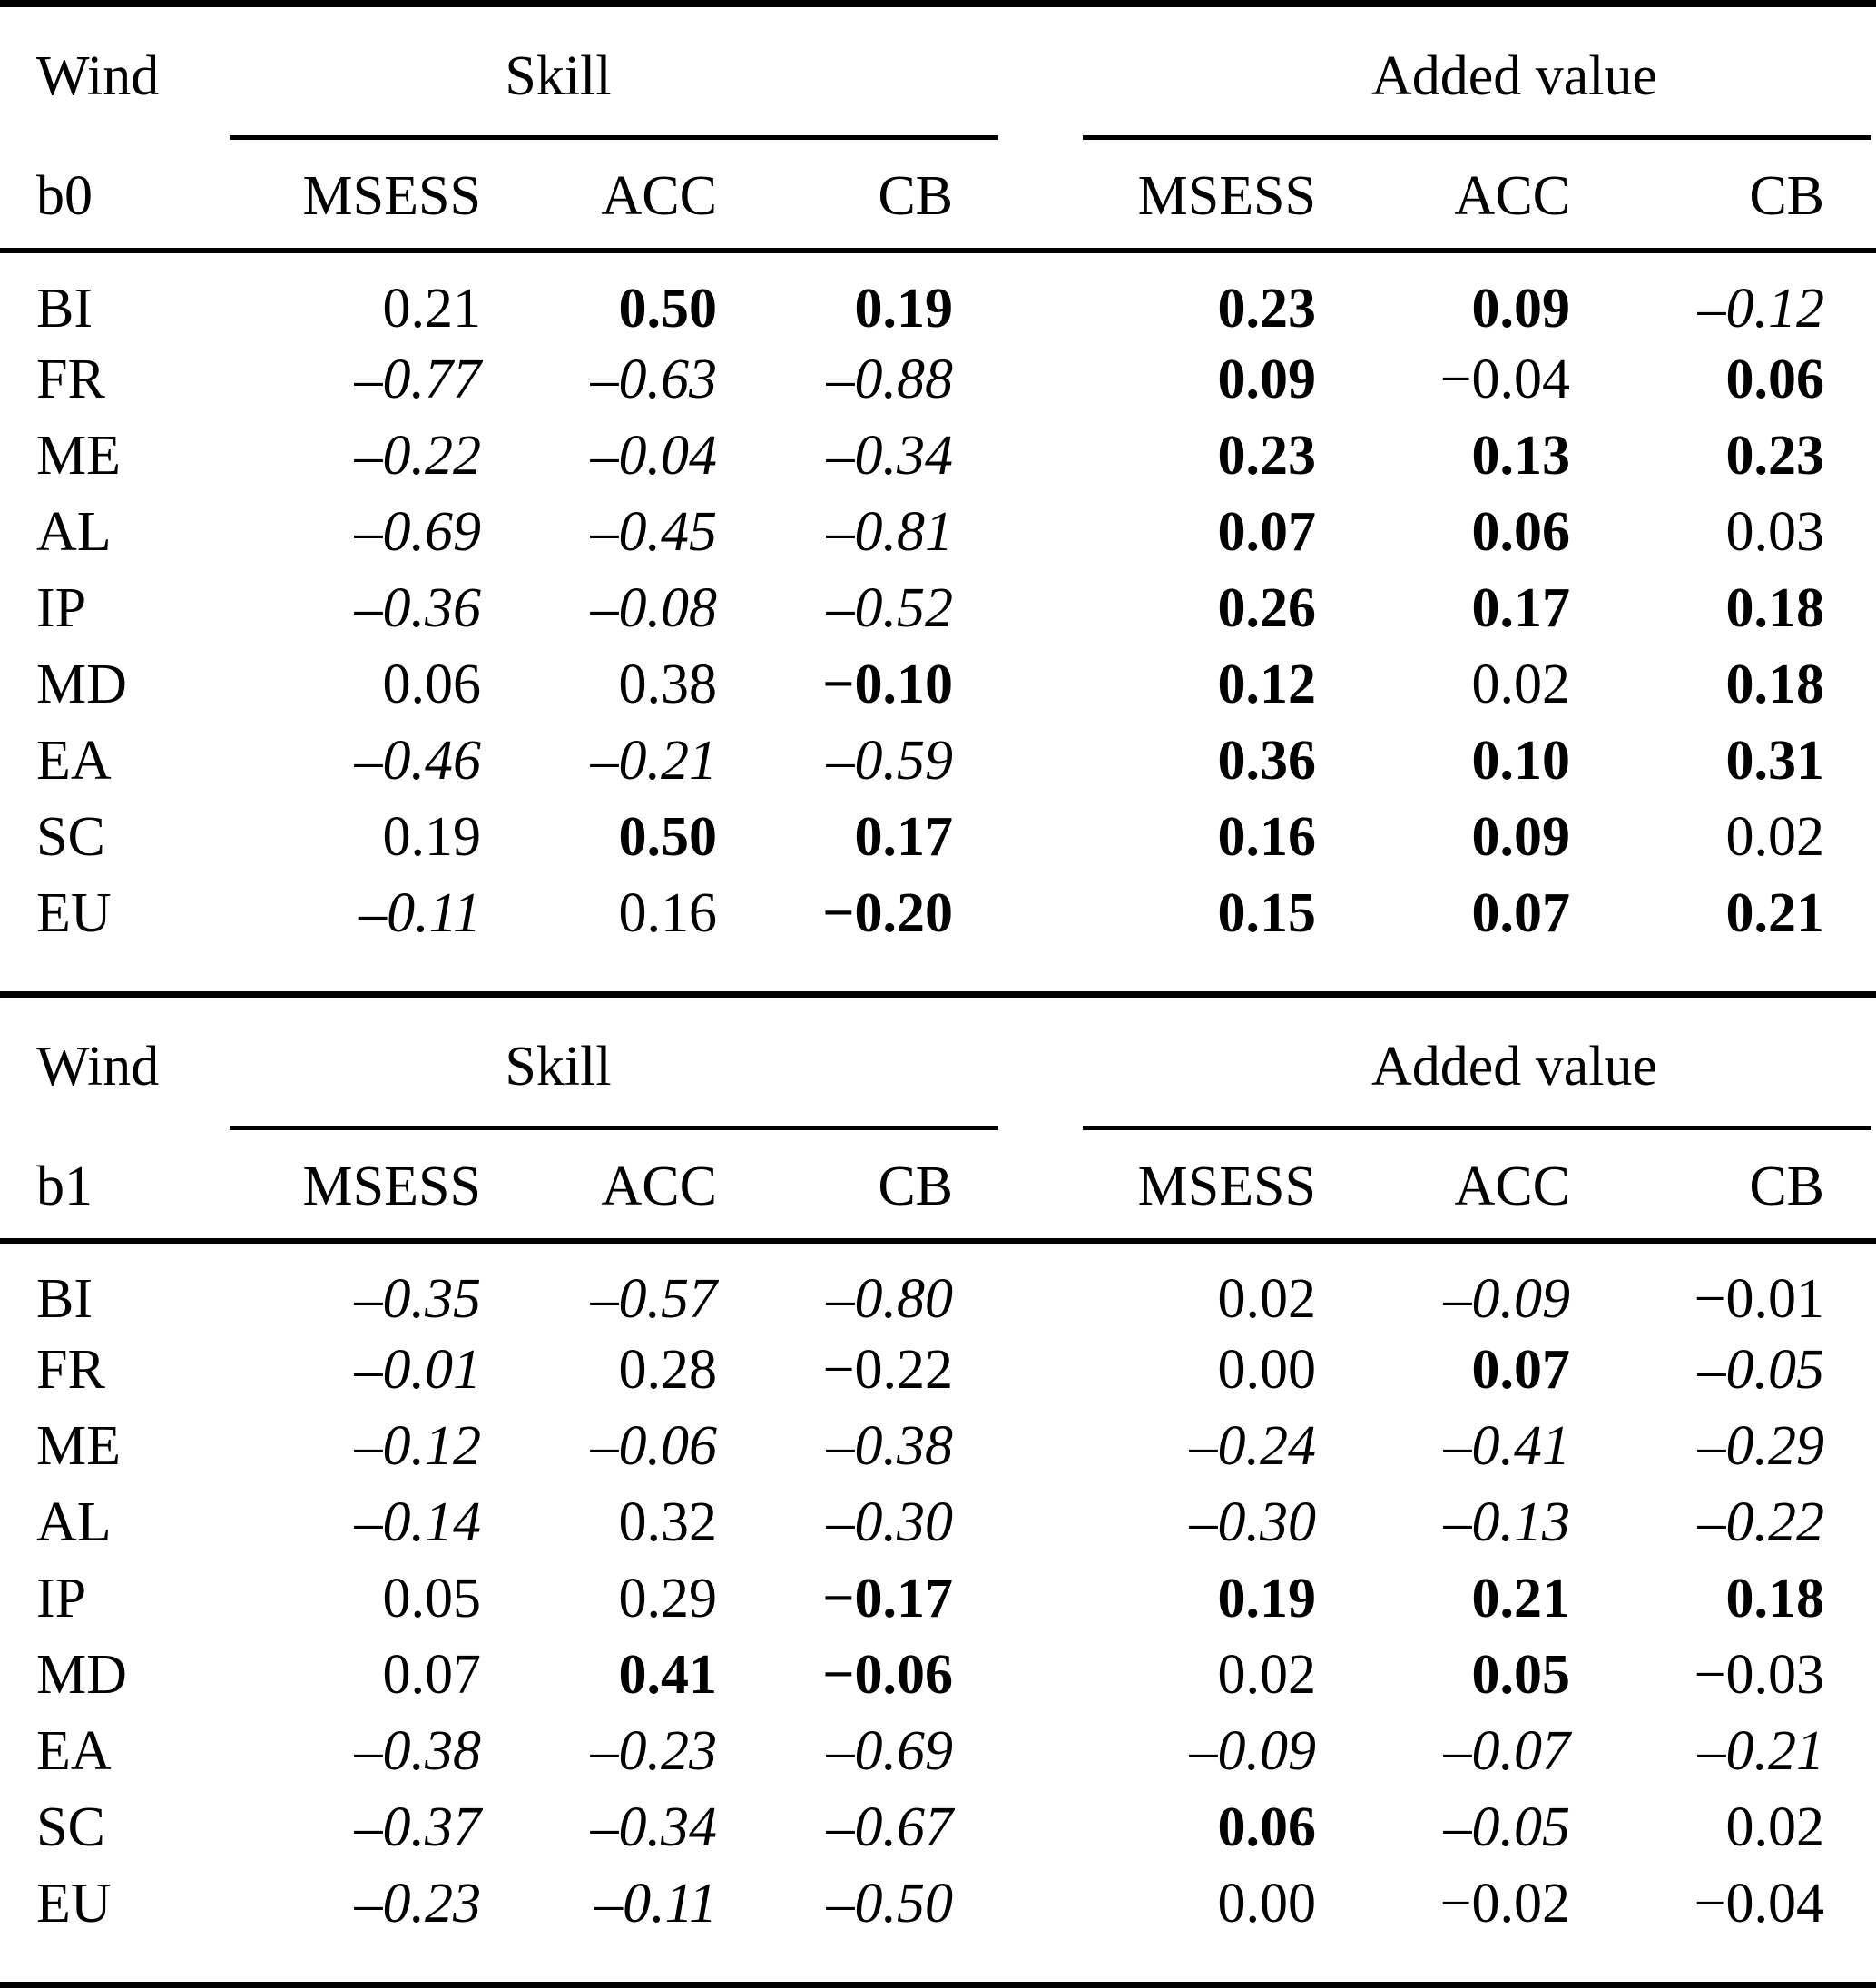 This screenshot has width=1876, height=1988. Describe the element at coordinates (938, 913) in the screenshot. I see `table-row: EU –0.11 0.16 −0.20 0.15 0.07 0.21` at that location.